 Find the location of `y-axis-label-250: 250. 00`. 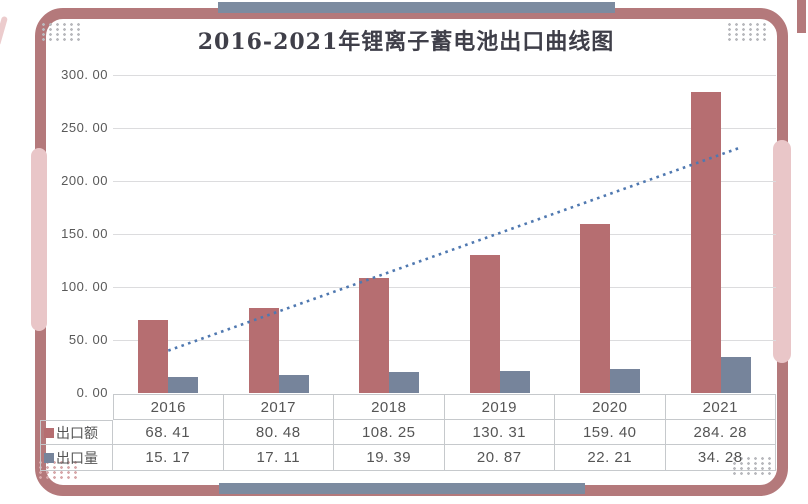

y-axis-label-250: 250. 00 is located at coordinates (84, 127).